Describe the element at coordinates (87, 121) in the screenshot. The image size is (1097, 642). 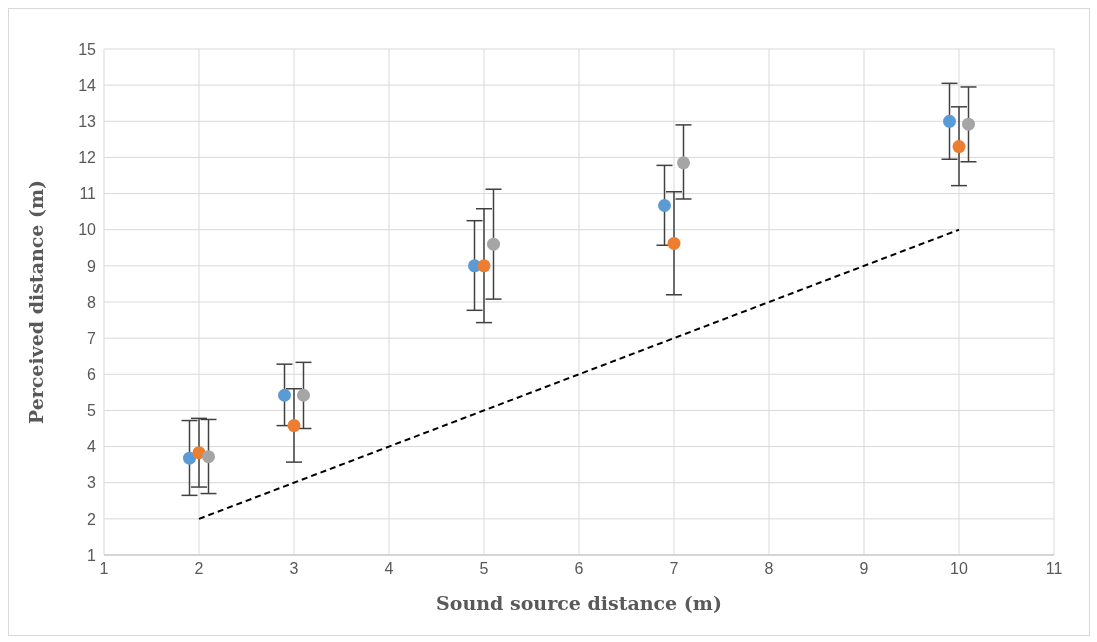
I see `y-tick-label: 13` at that location.